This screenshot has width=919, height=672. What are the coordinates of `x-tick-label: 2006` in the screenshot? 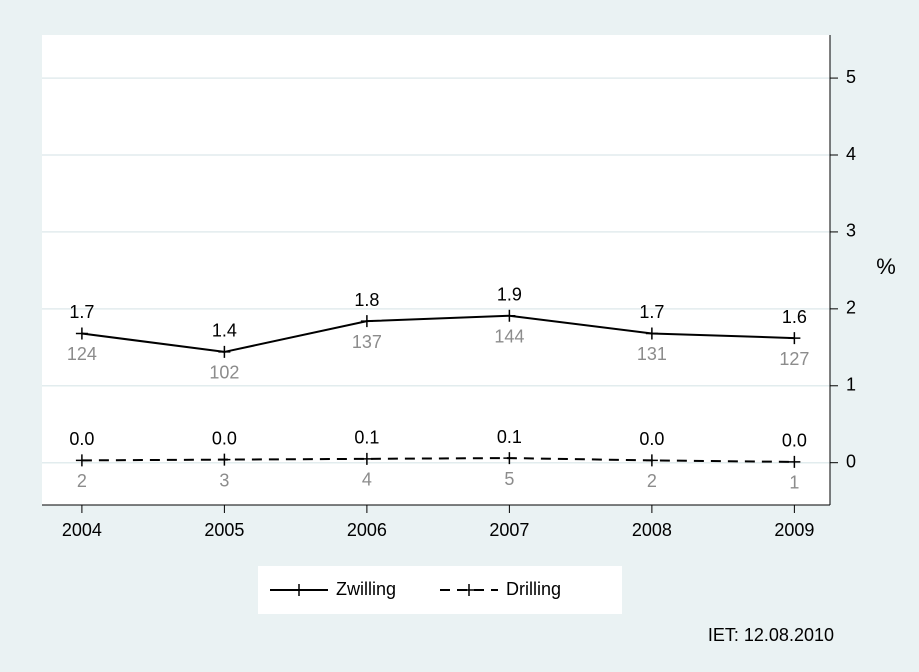 It's located at (367, 530).